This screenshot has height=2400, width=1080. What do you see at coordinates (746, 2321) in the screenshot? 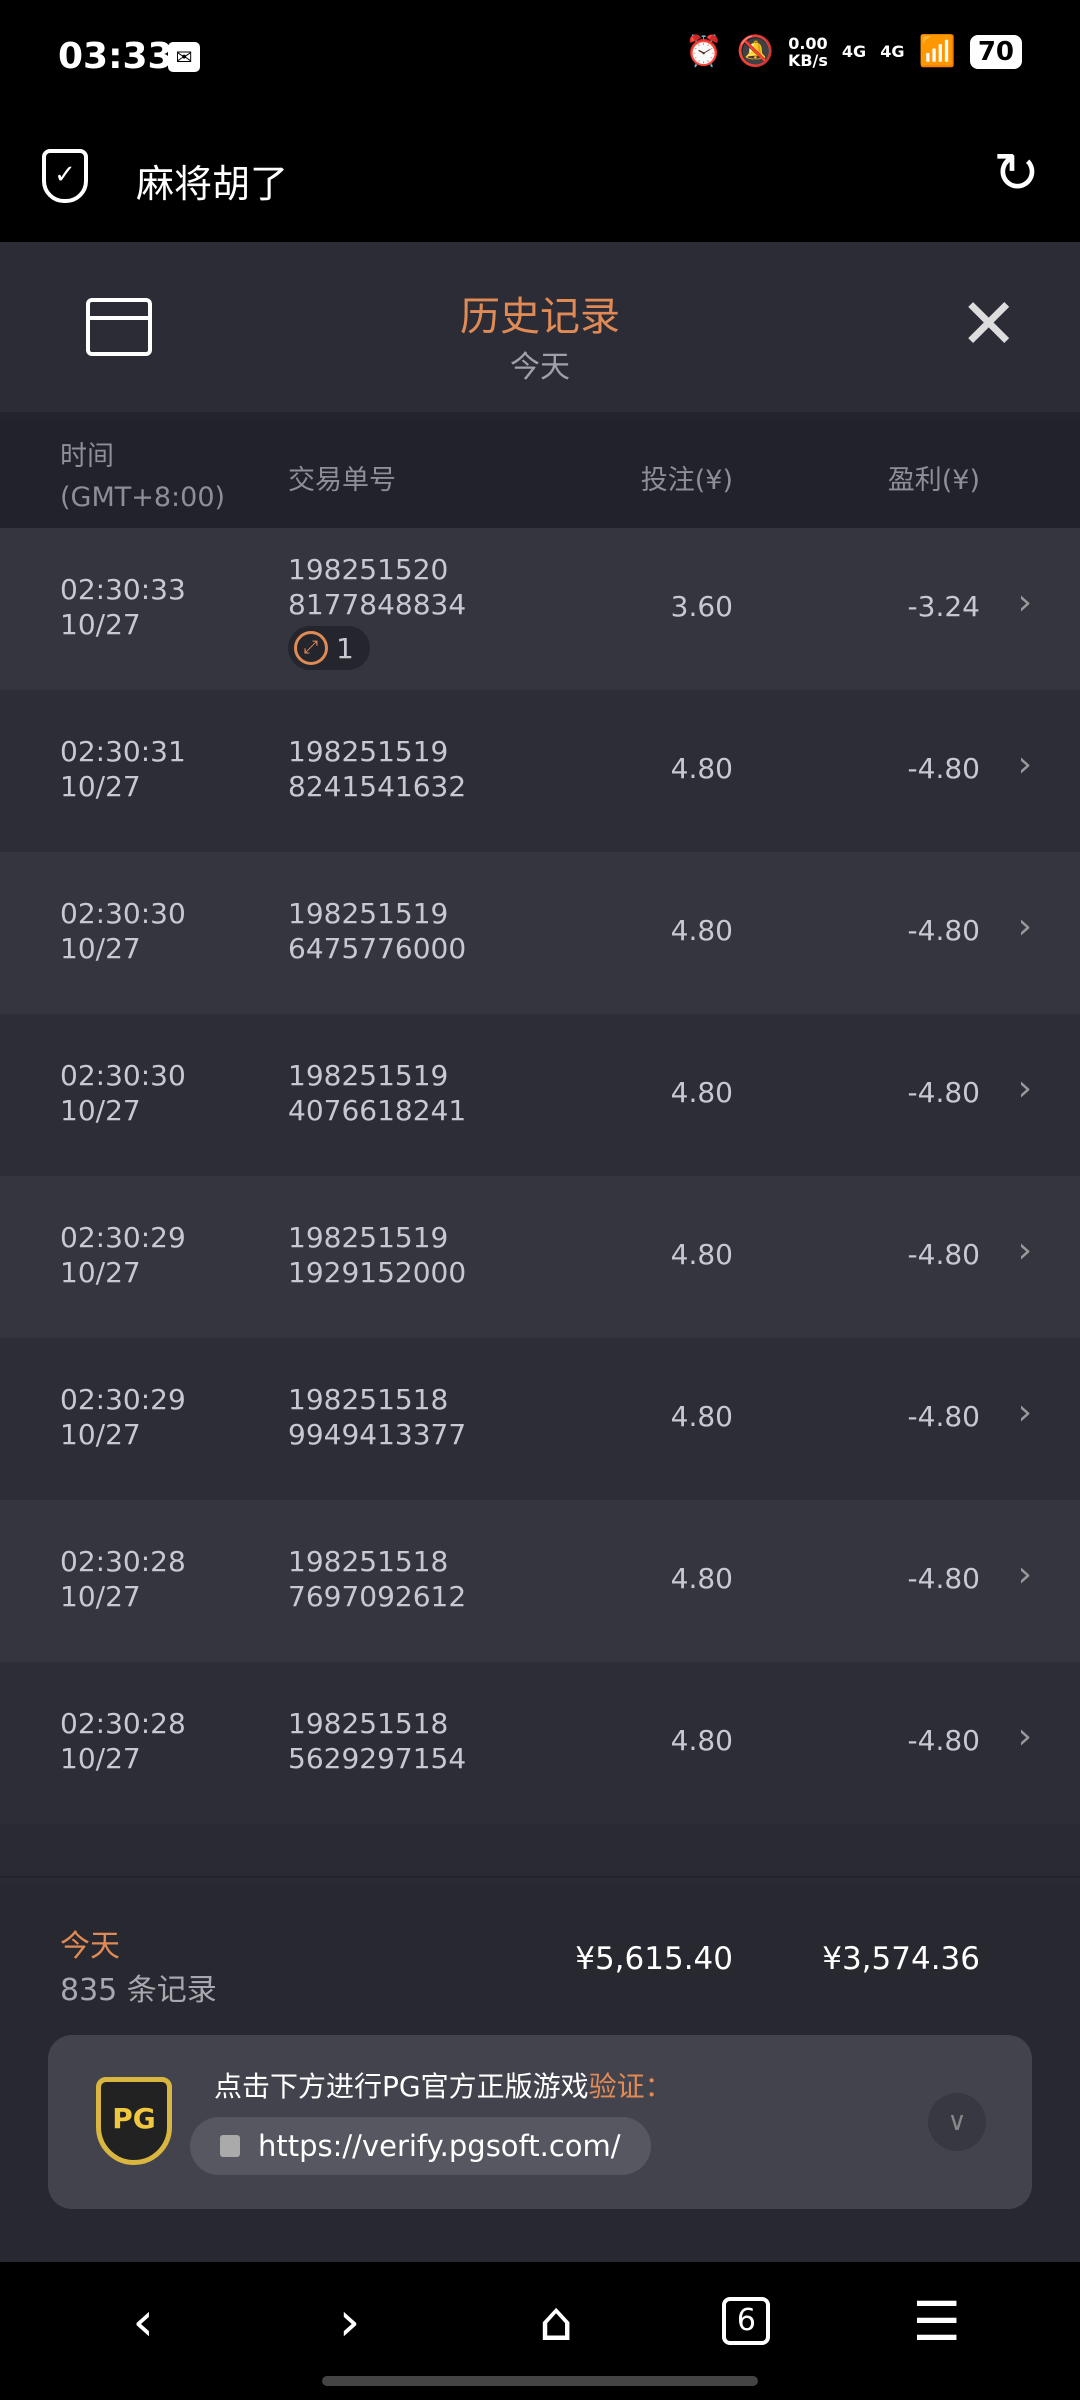
I see `tabs-button: 6` at bounding box center [746, 2321].